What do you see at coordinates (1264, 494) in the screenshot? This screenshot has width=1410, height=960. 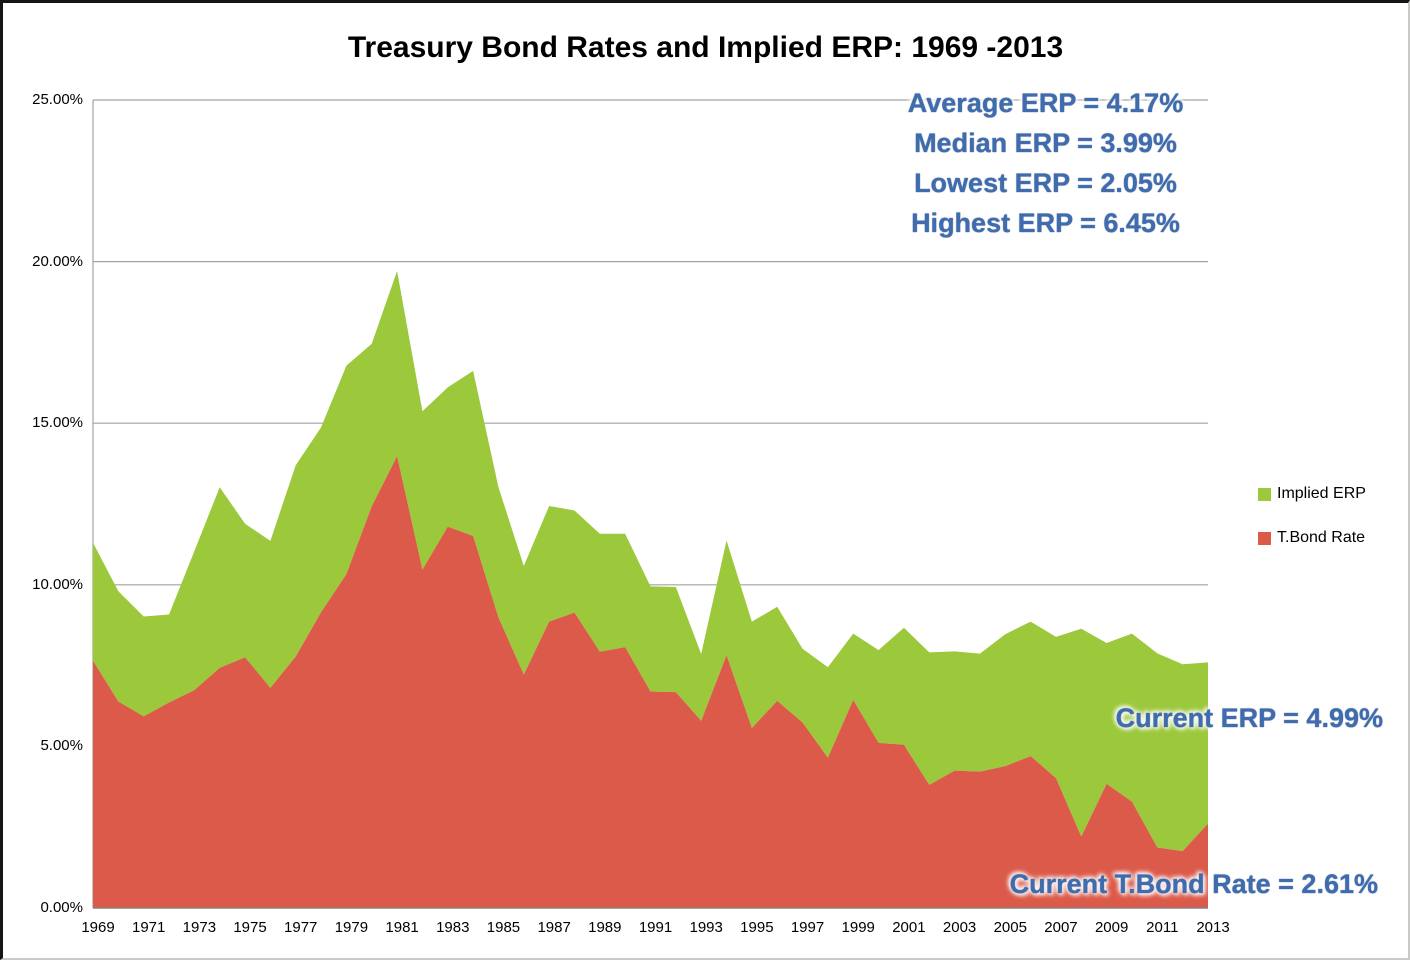 I see `implied-erp-swatch-icon` at bounding box center [1264, 494].